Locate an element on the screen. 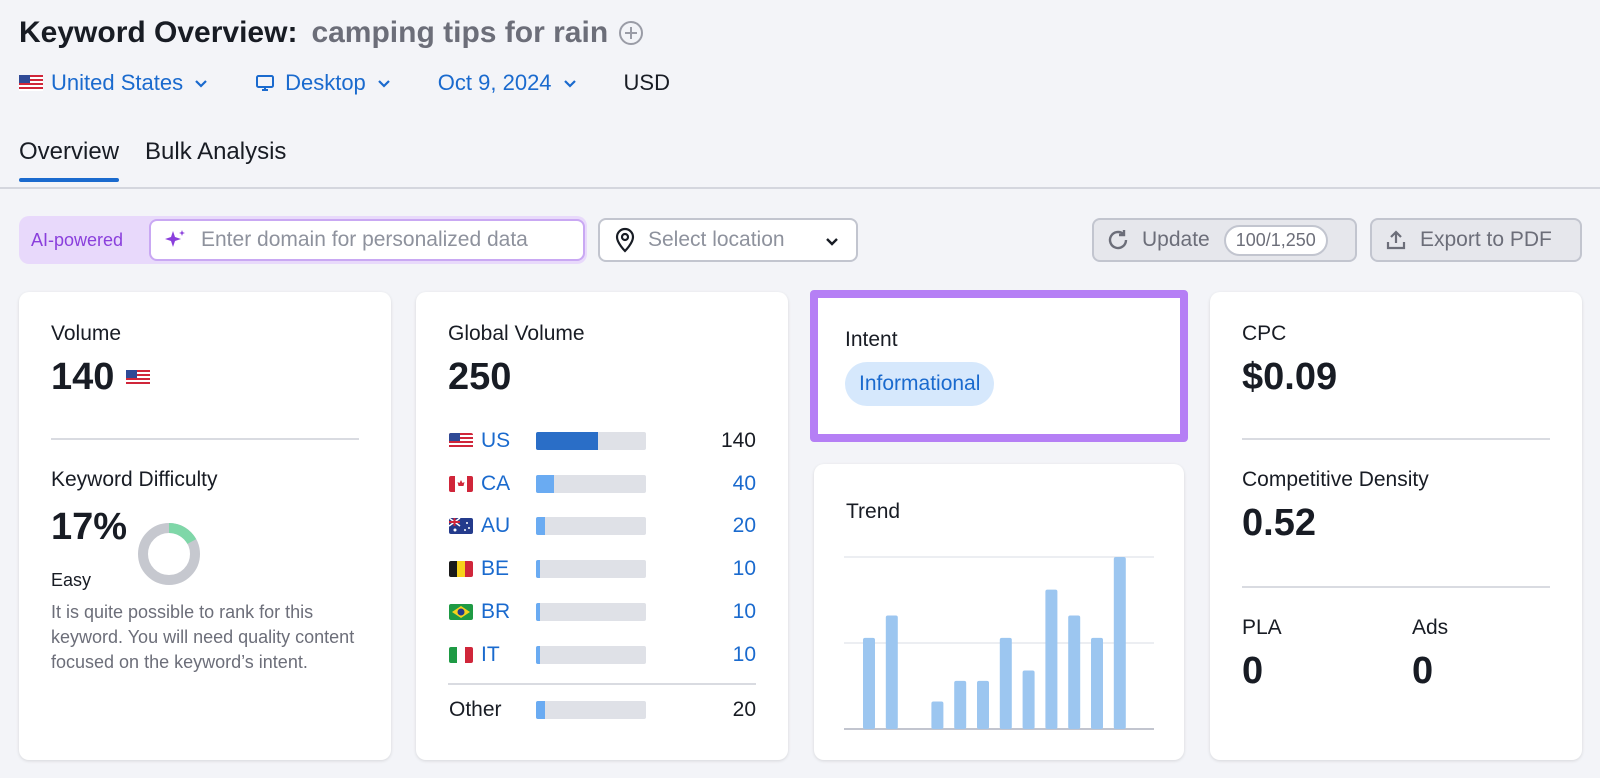 This screenshot has width=1600, height=778. country-row-ca: CA 40 is located at coordinates (602, 484).